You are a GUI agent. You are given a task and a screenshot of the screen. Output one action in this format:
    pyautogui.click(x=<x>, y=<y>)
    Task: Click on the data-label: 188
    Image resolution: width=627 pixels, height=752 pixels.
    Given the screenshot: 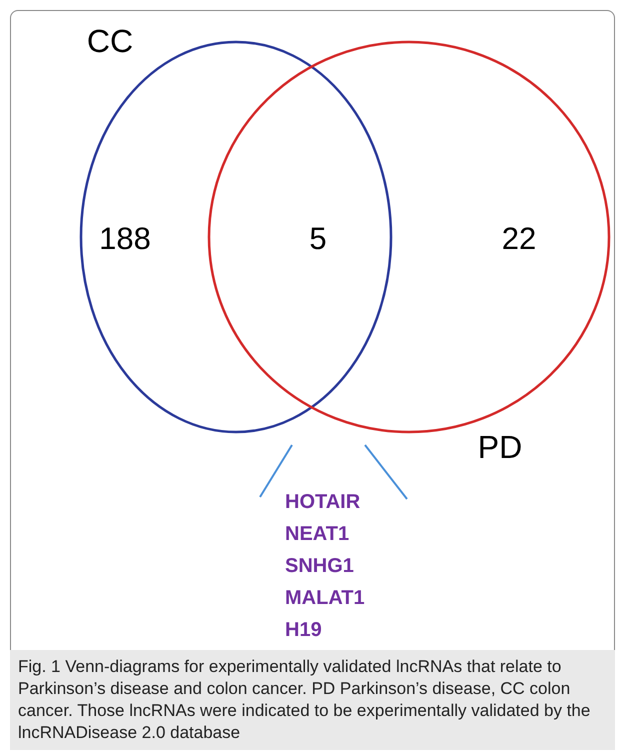 What is the action you would take?
    pyautogui.click(x=125, y=238)
    